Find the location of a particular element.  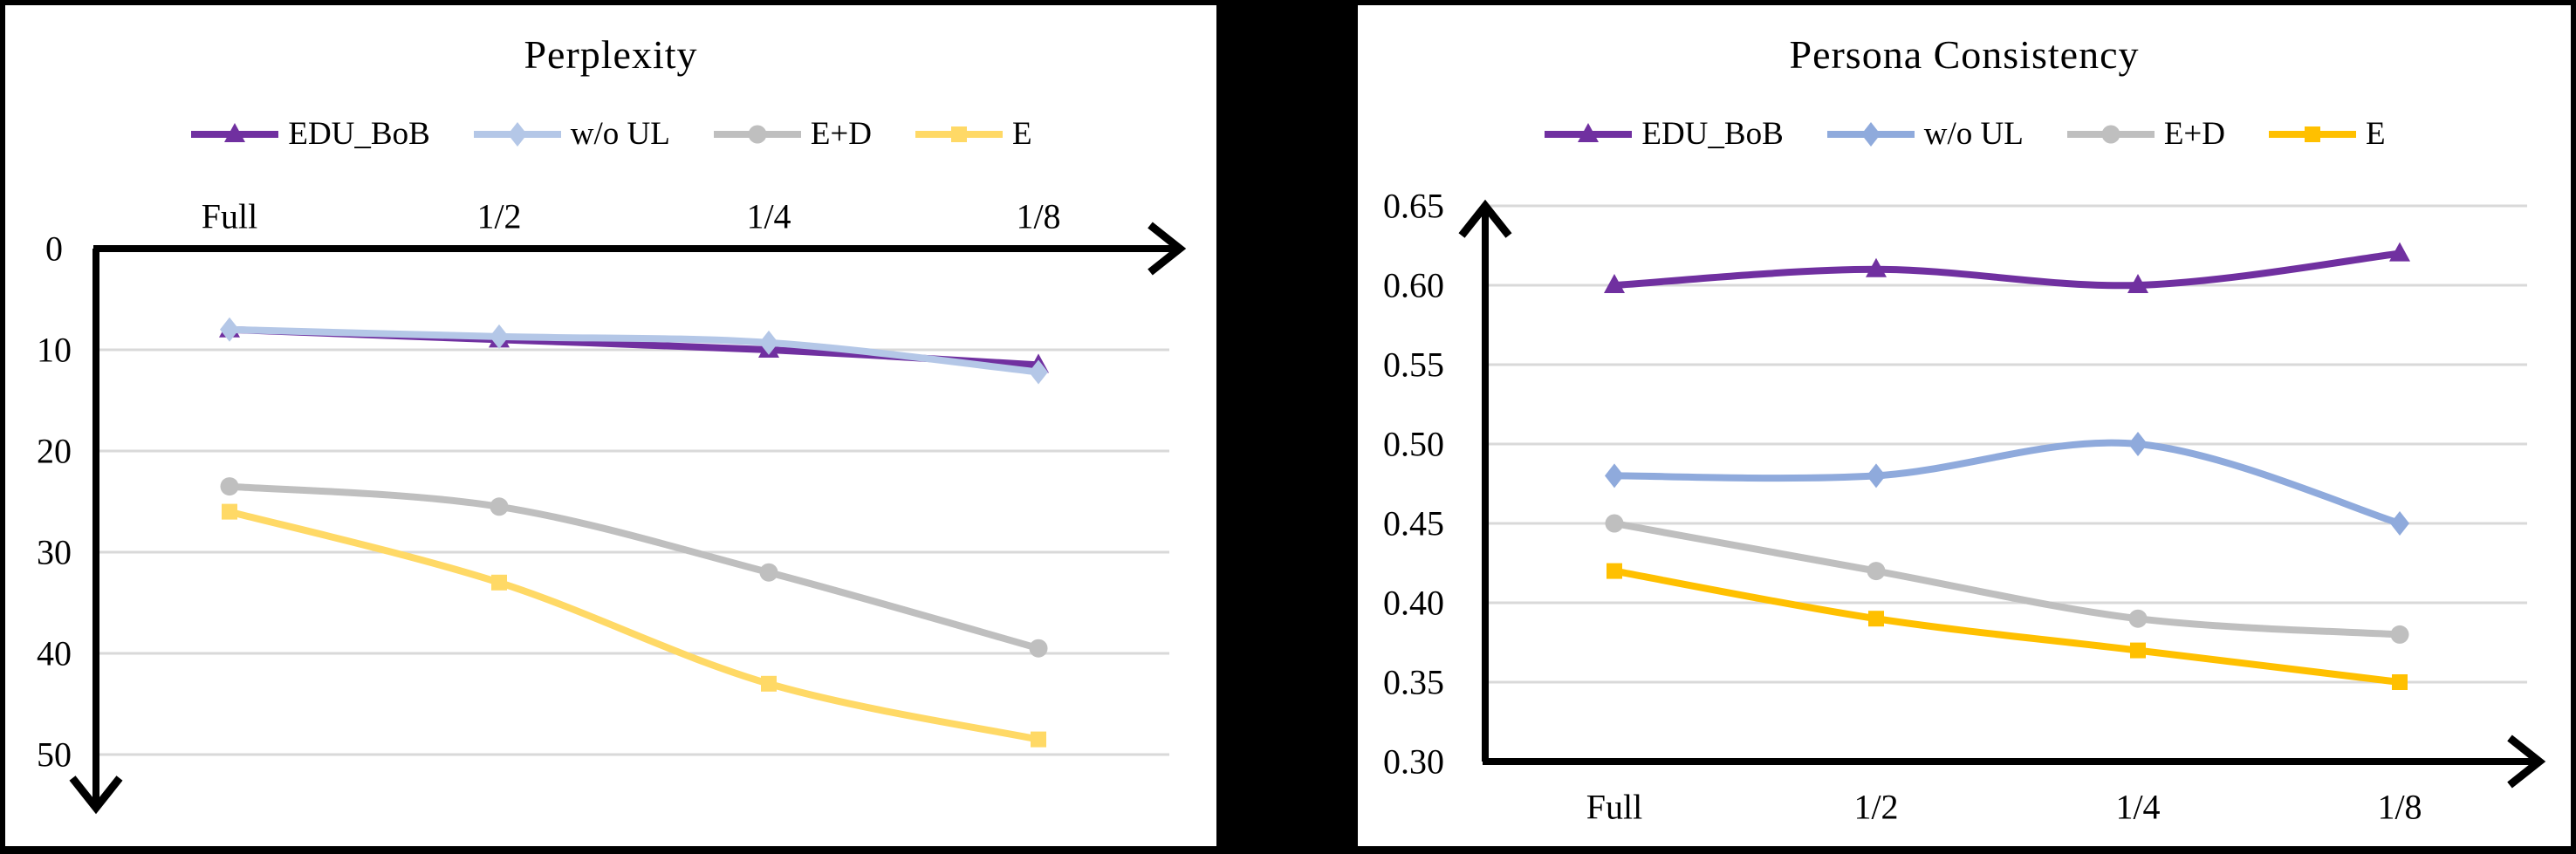

y-tick-label: 0.35 is located at coordinates (1414, 683).